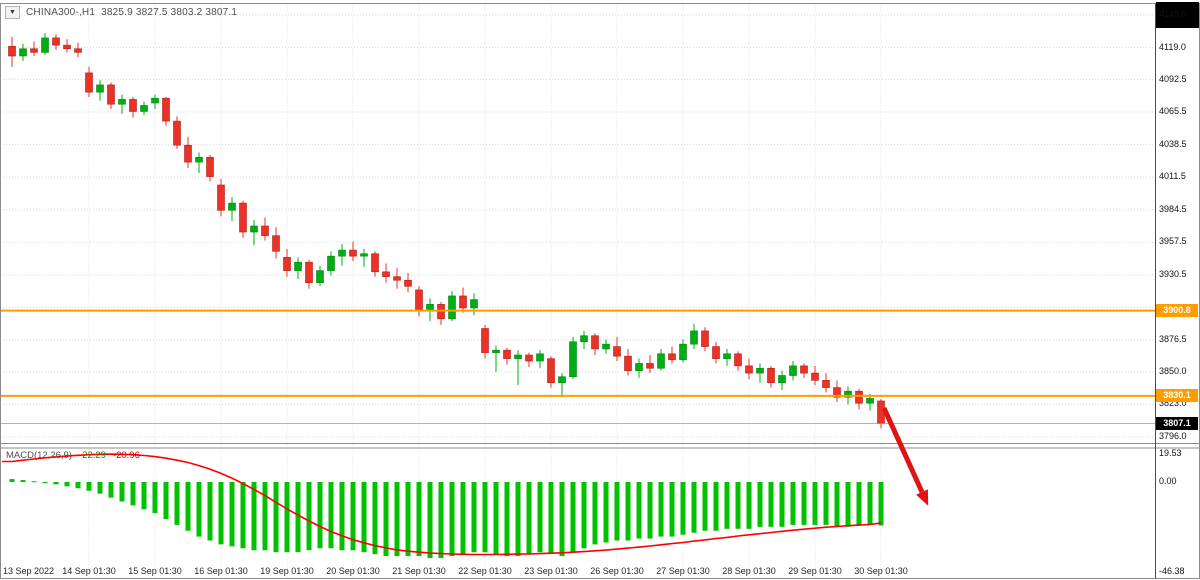 Image resolution: width=1200 pixels, height=580 pixels. What do you see at coordinates (922, 497) in the screenshot?
I see `trend-arrow-head` at bounding box center [922, 497].